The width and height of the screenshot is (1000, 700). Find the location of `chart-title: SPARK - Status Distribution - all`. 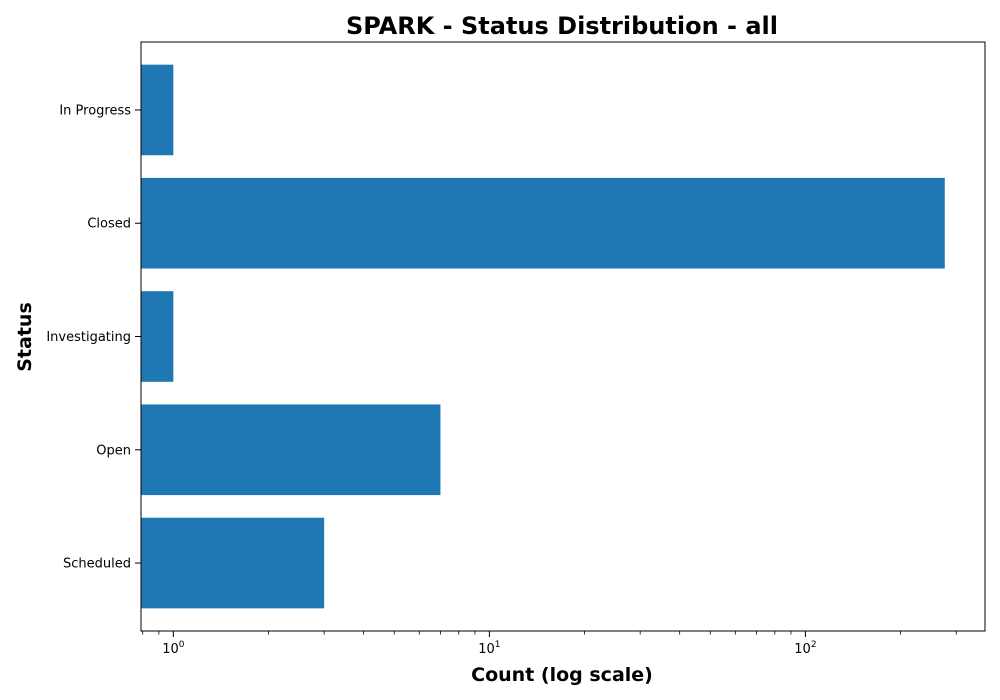

chart-title: SPARK - Status Distribution - all is located at coordinates (562, 26).